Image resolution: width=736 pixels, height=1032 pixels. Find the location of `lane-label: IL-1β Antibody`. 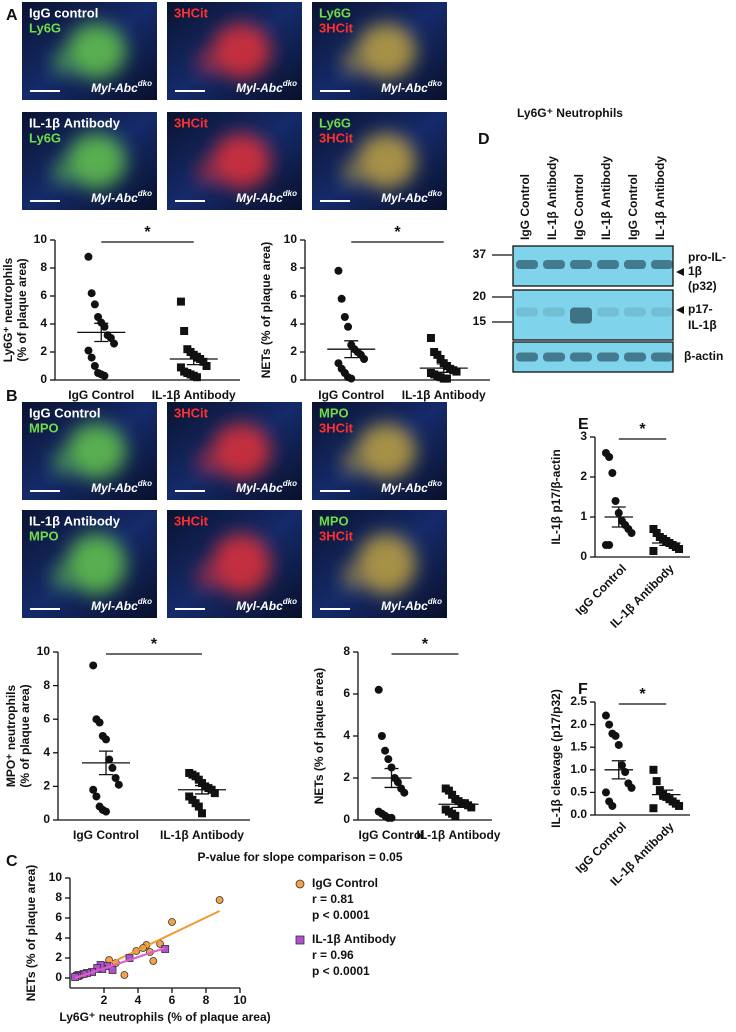

lane-label: IL-1β Antibody is located at coordinates (660, 198).